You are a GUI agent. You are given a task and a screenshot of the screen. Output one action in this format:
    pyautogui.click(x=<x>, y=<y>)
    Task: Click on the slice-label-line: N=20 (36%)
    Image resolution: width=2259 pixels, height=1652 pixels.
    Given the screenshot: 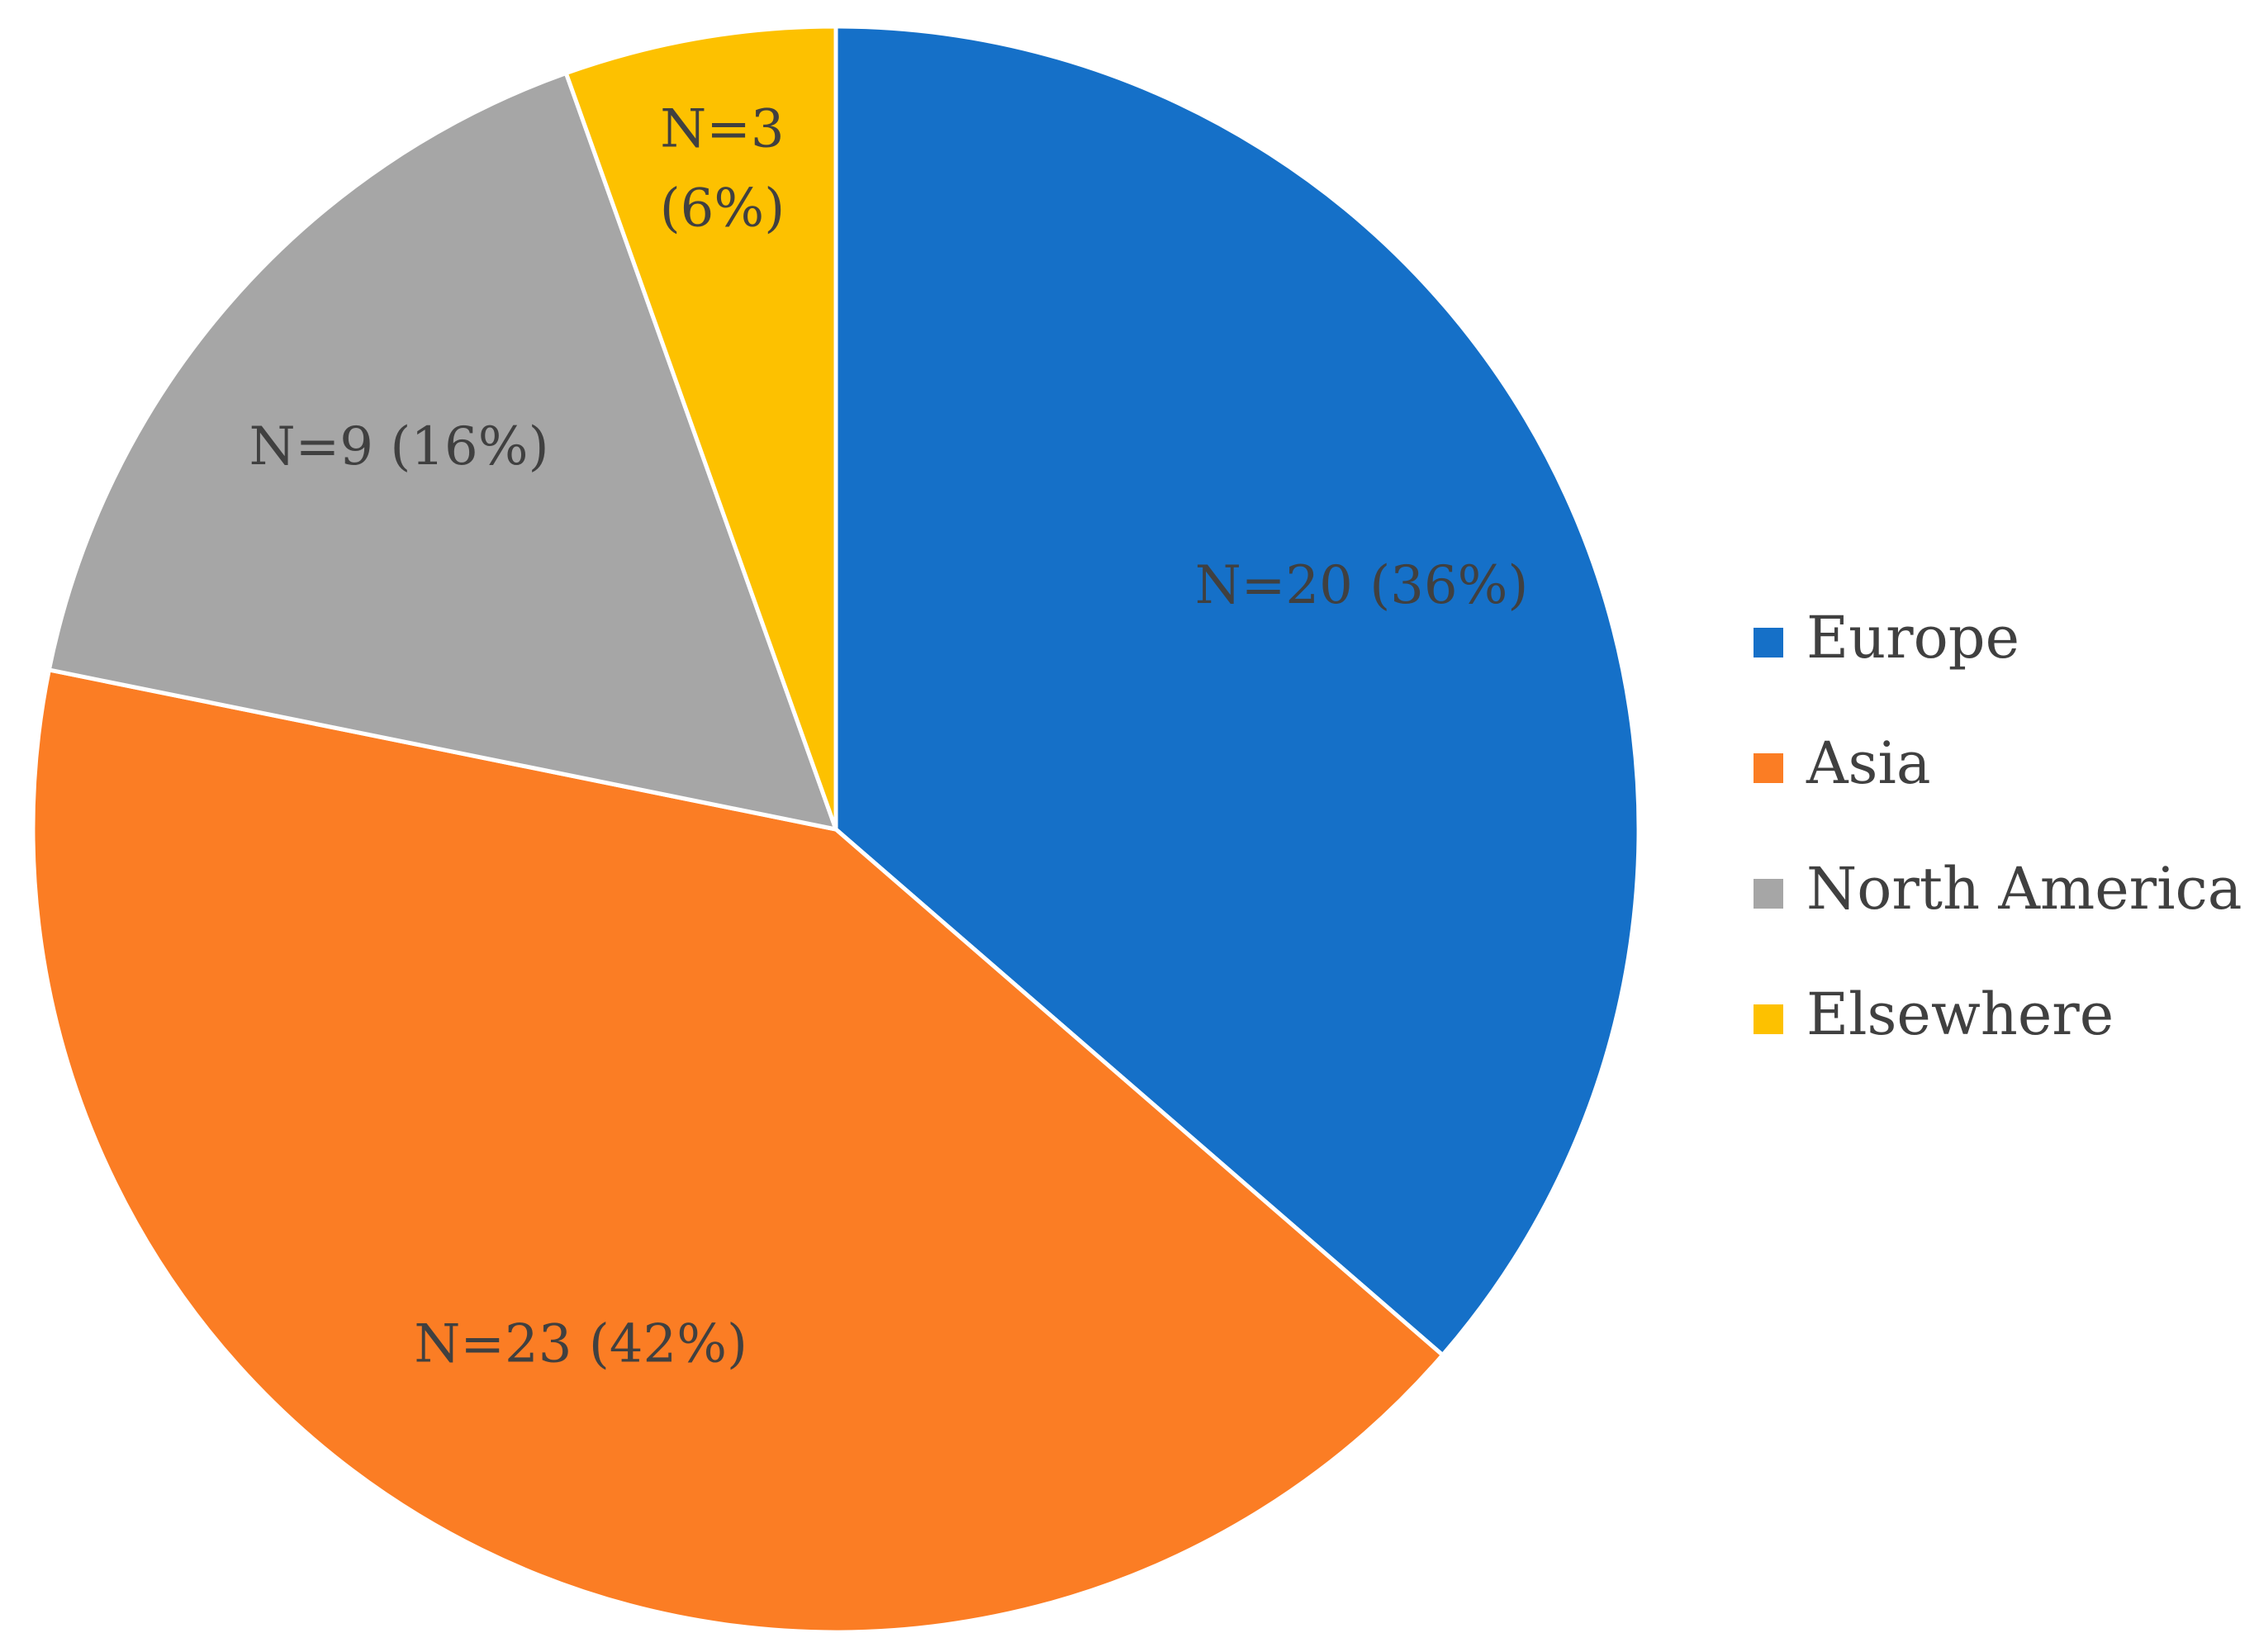 What is the action you would take?
    pyautogui.click(x=1362, y=585)
    